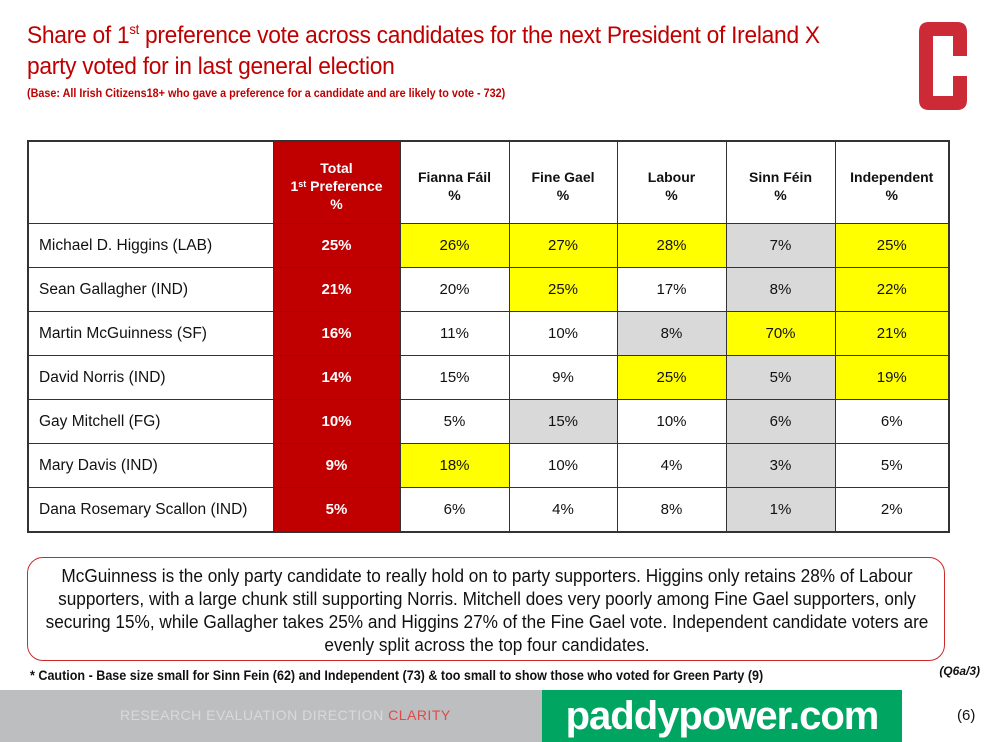 The image size is (987, 742). I want to click on page-number: (6), so click(966, 715).